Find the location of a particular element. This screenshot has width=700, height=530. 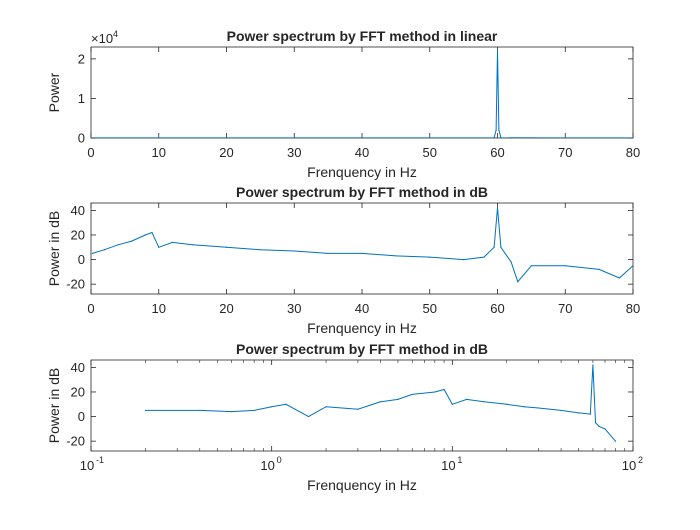

x-tick-label: 60 is located at coordinates (497, 152).